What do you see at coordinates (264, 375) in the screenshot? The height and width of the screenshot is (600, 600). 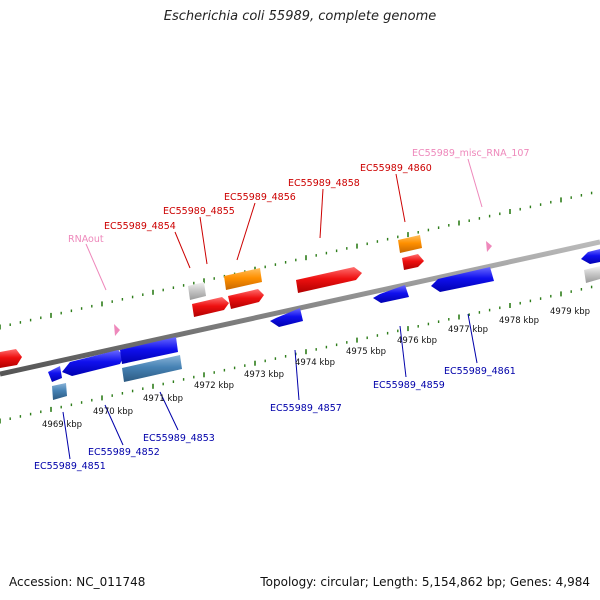 I see `ruler-label: 4973 kbp` at bounding box center [264, 375].